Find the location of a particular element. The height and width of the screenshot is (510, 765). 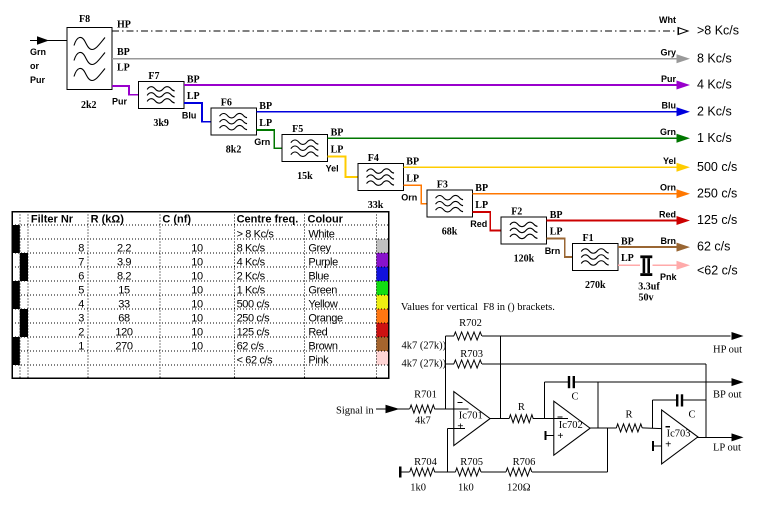

svg-text: Green is located at coordinates (322, 290).